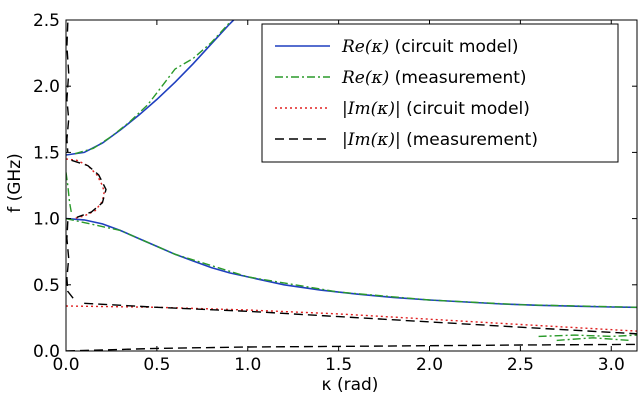 The width and height of the screenshot is (638, 397). What do you see at coordinates (434, 78) in the screenshot?
I see `legend-label-2: Re(κ) (measurement)` at bounding box center [434, 78].